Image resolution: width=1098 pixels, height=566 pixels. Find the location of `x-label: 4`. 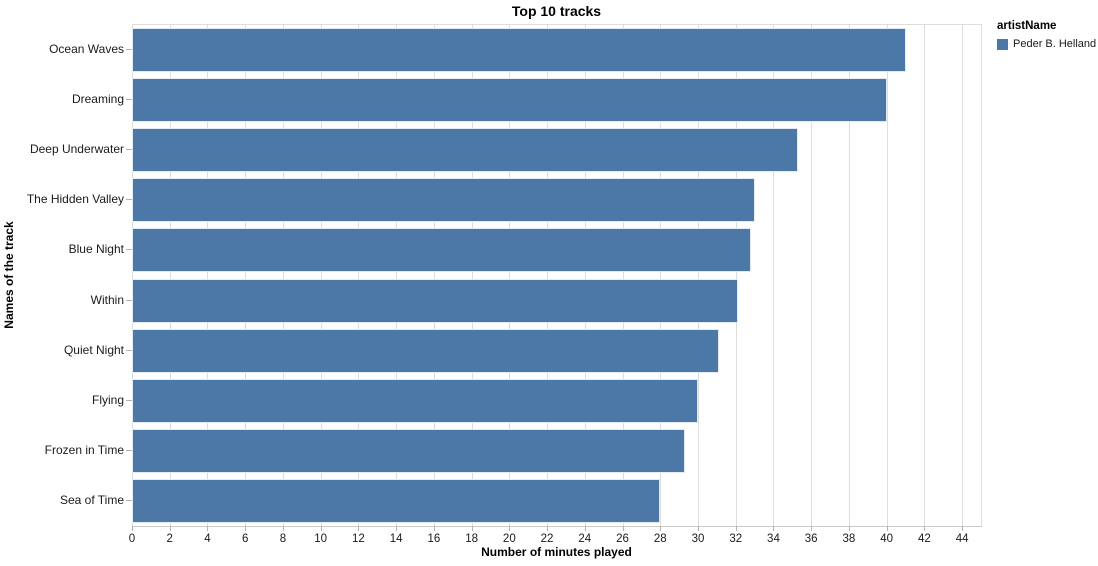

x-label: 4 is located at coordinates (207, 539).